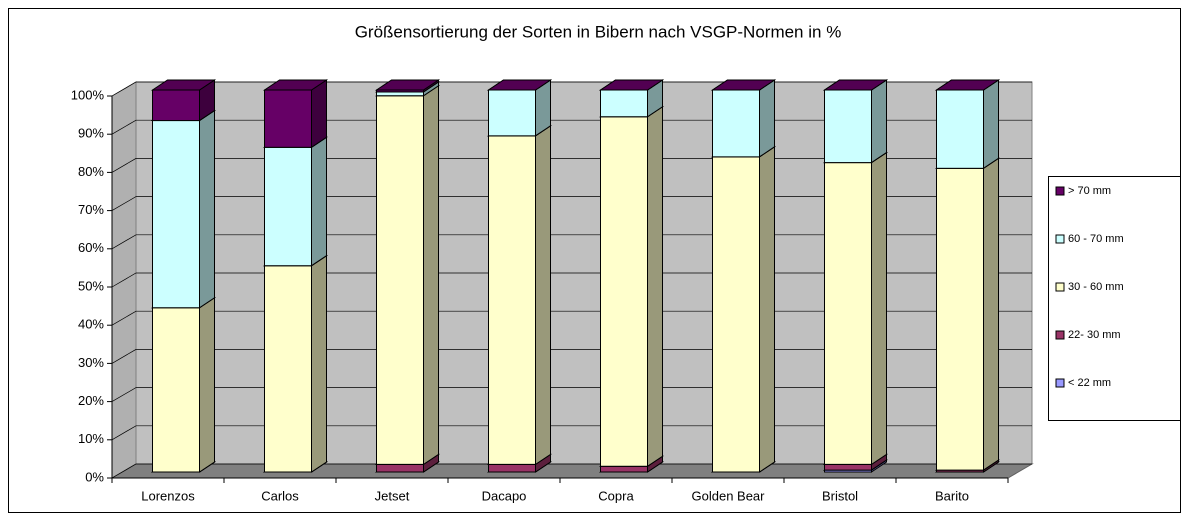 The height and width of the screenshot is (519, 1189). I want to click on x-tick-label: Jetset, so click(392, 495).